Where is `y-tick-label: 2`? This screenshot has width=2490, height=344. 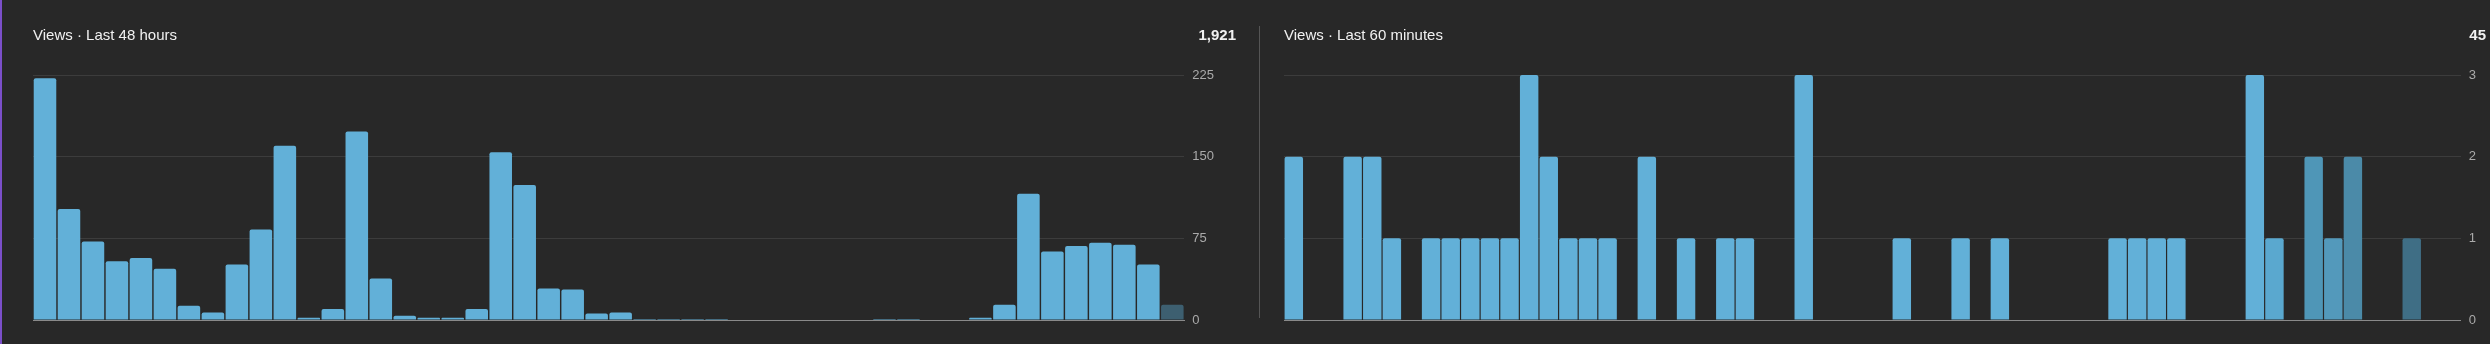 y-tick-label: 2 is located at coordinates (2472, 156).